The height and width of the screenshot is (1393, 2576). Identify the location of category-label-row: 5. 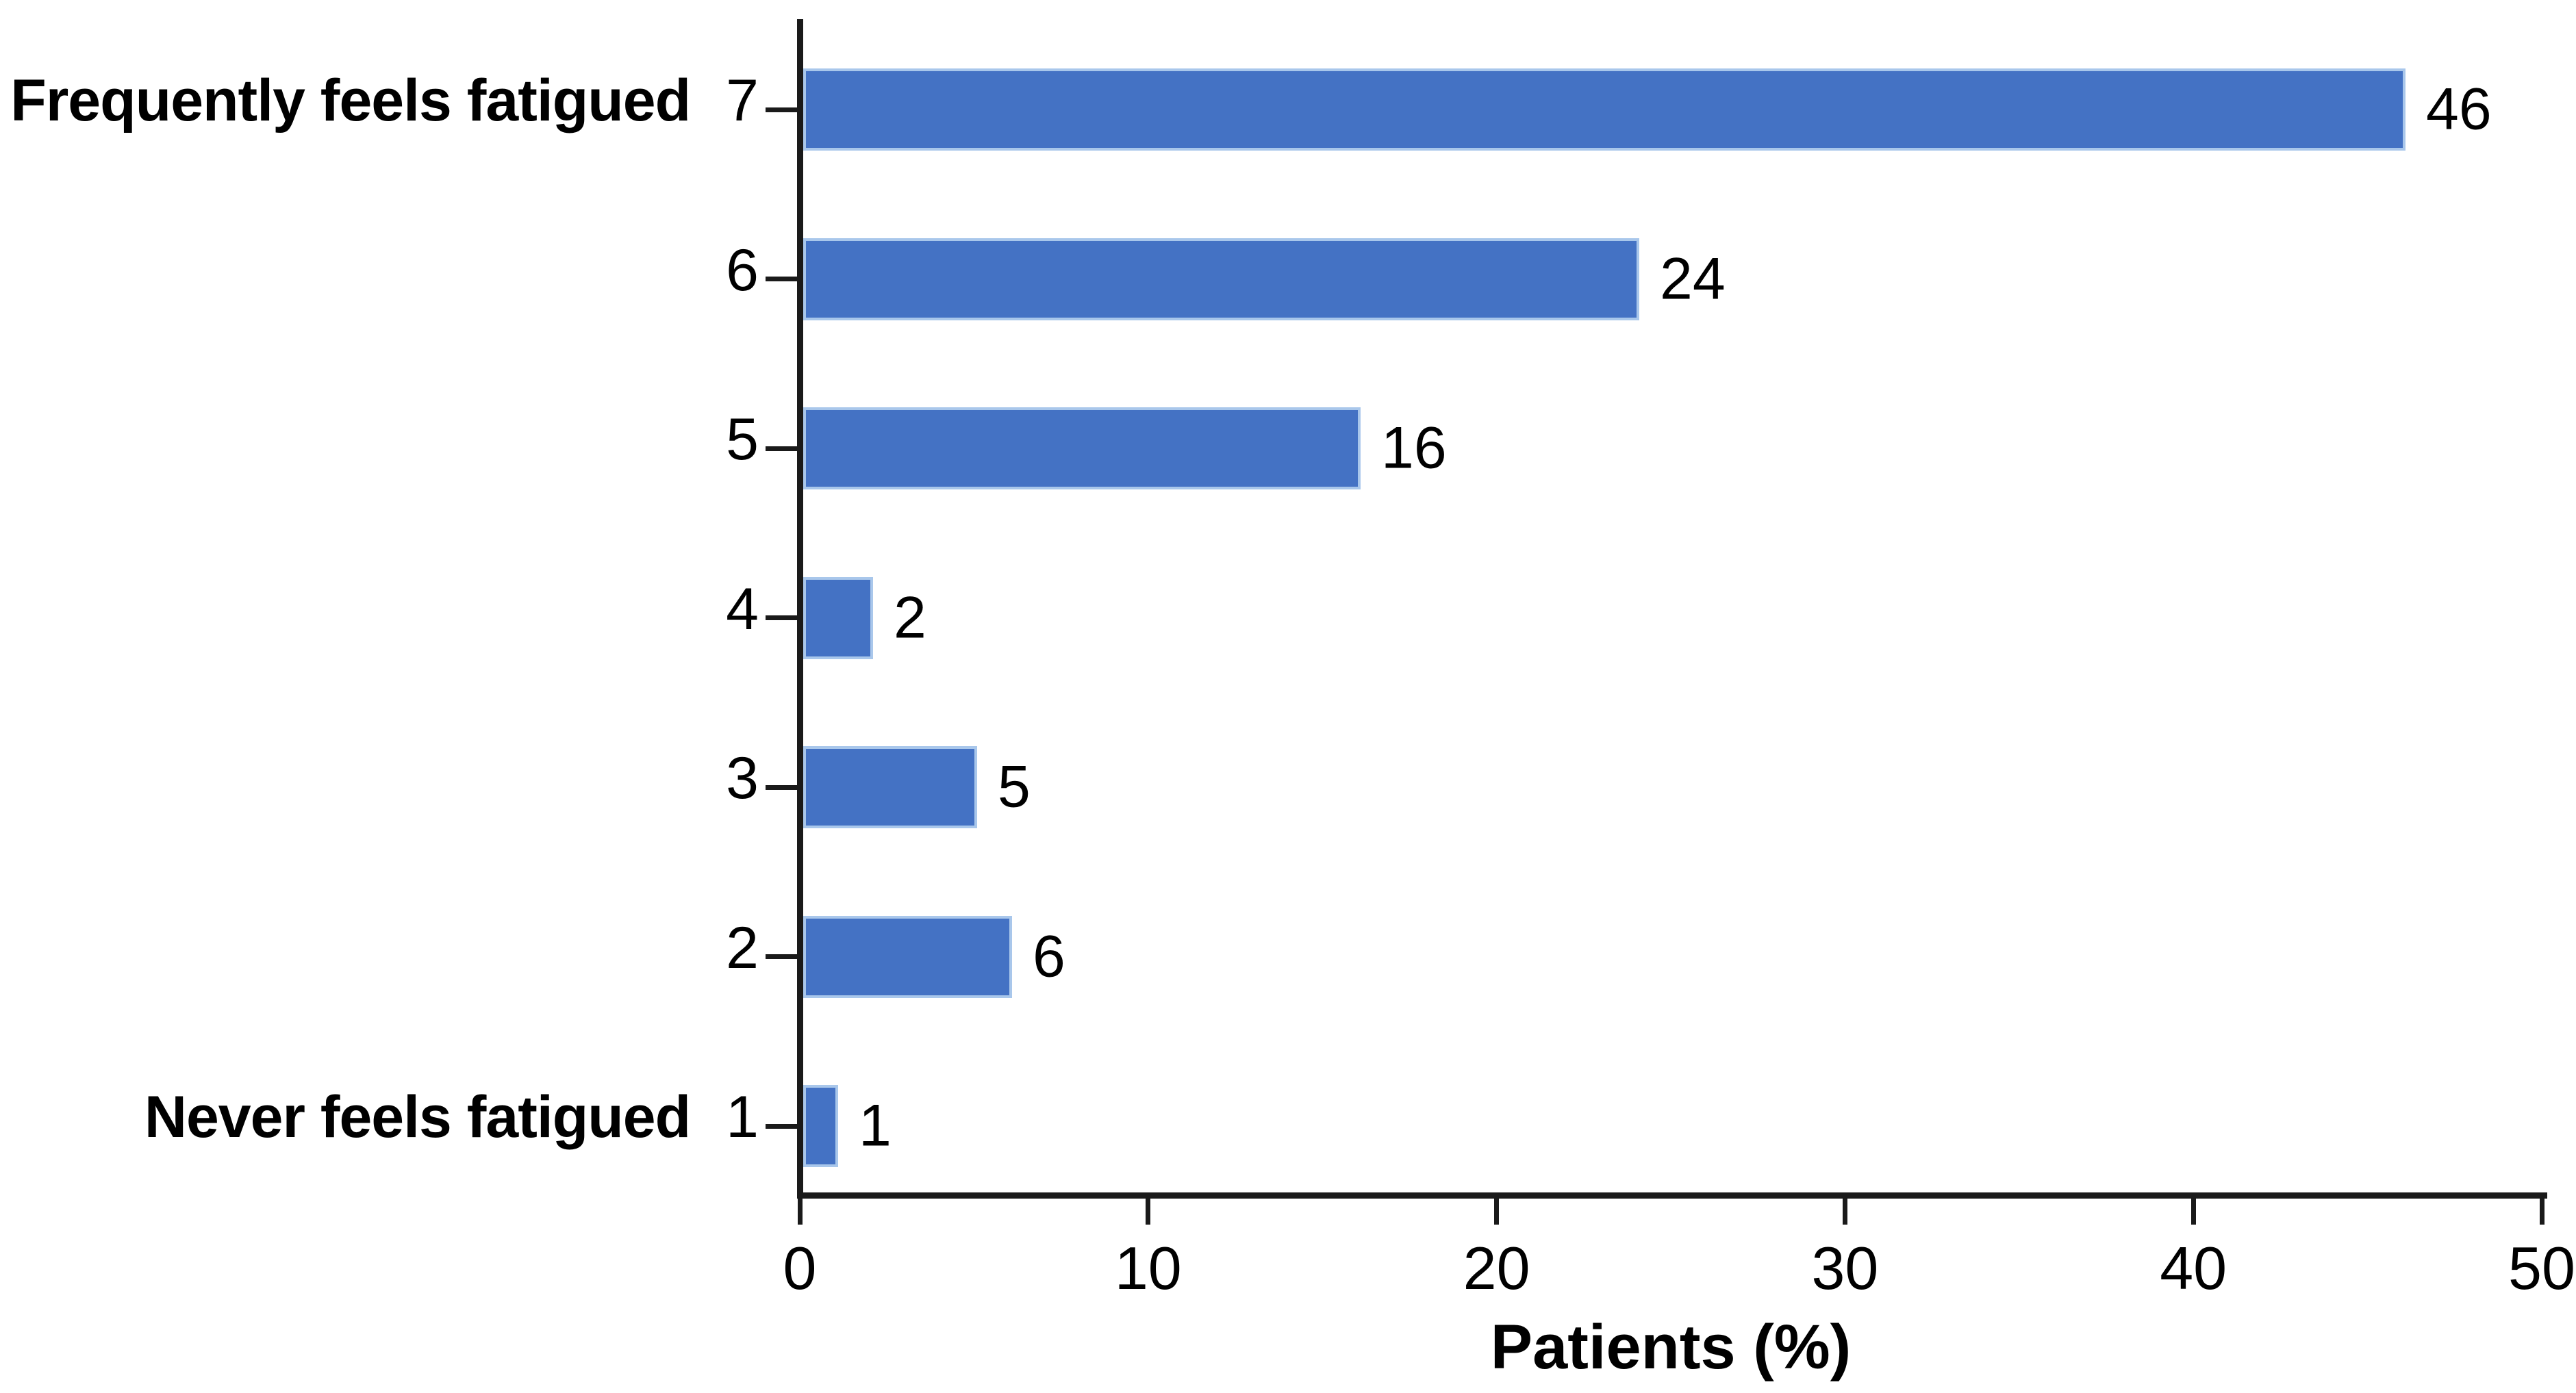
(379, 440).